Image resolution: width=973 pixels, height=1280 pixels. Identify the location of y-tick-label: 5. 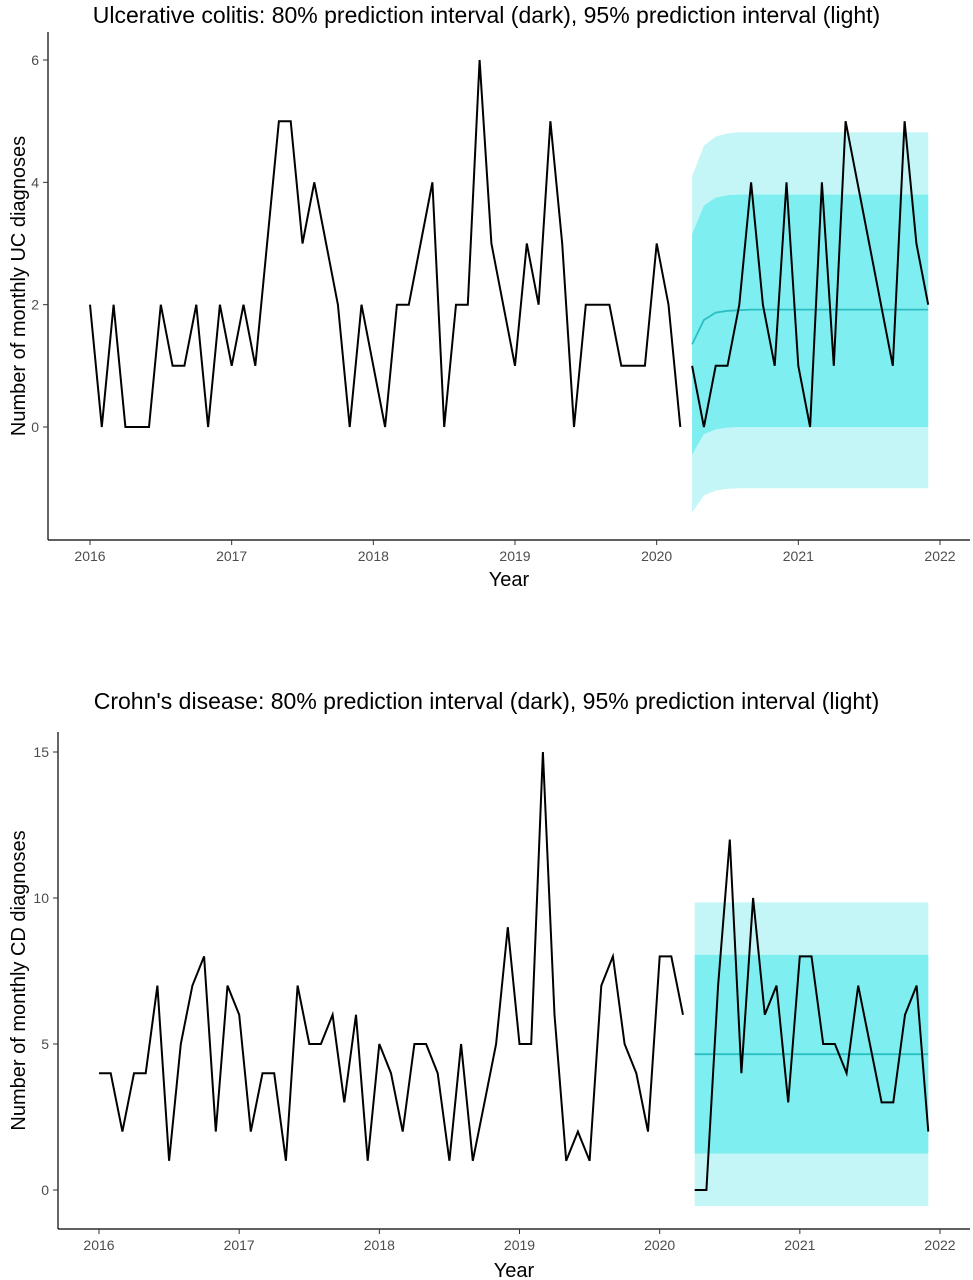
(45, 1044).